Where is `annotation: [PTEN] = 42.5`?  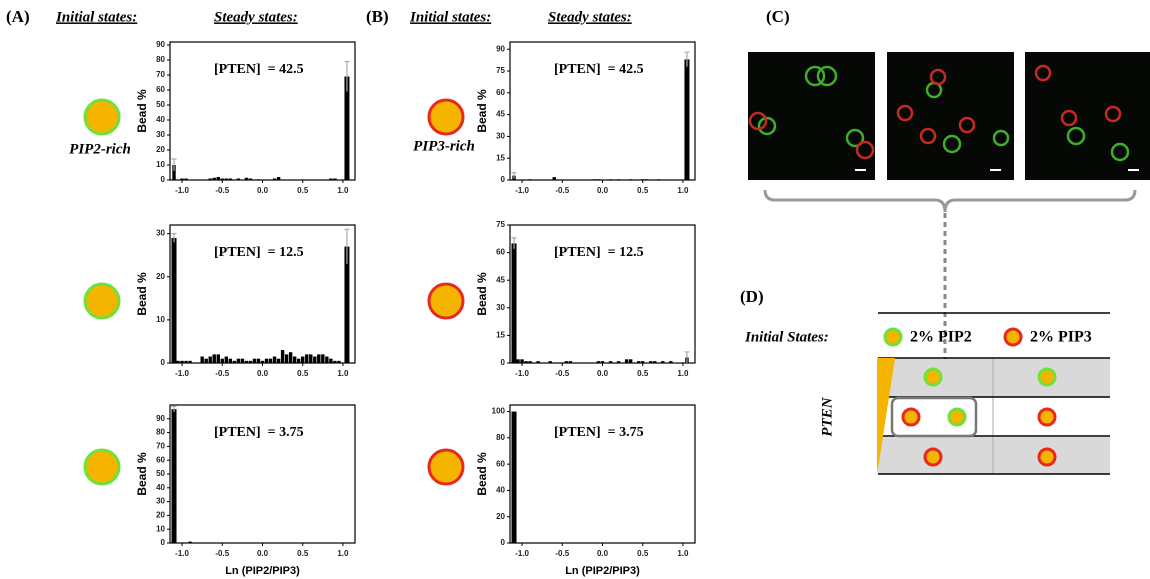
annotation: [PTEN] = 42.5 is located at coordinates (259, 69).